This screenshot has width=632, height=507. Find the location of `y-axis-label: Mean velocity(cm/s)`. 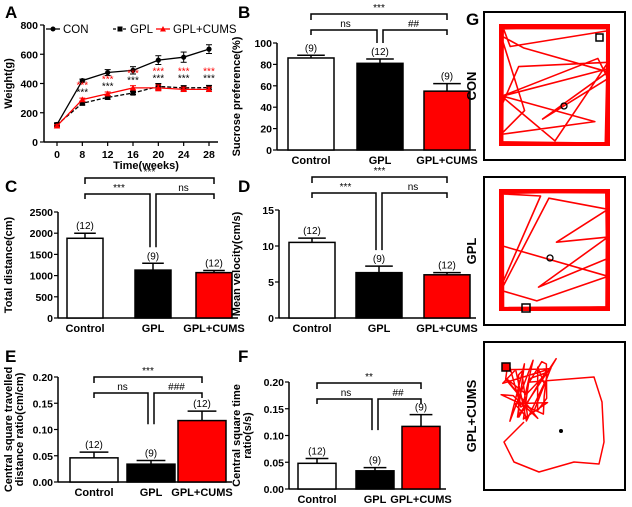

y-axis-label: Mean velocity(cm/s) is located at coordinates (237, 263).